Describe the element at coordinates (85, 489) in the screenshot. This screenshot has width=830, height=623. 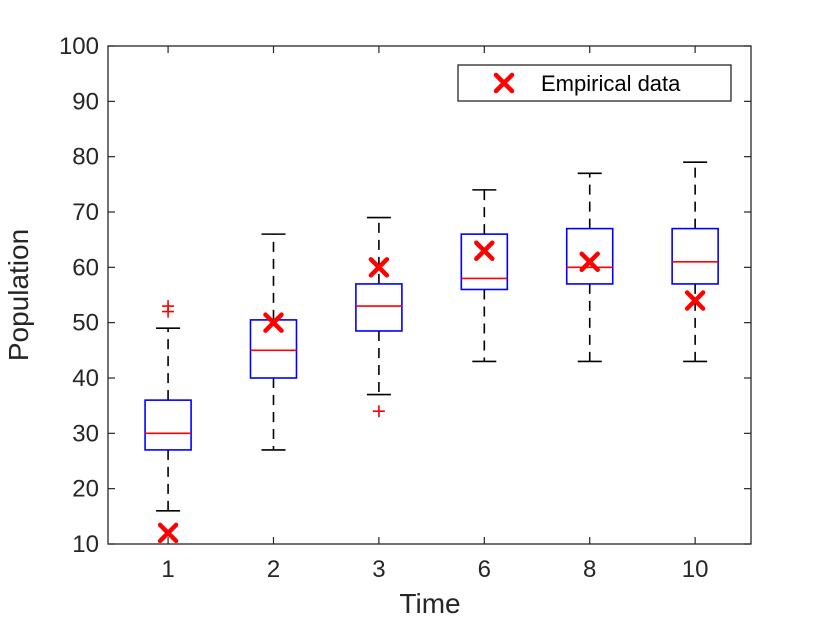
I see `y-tick-label: 20` at that location.